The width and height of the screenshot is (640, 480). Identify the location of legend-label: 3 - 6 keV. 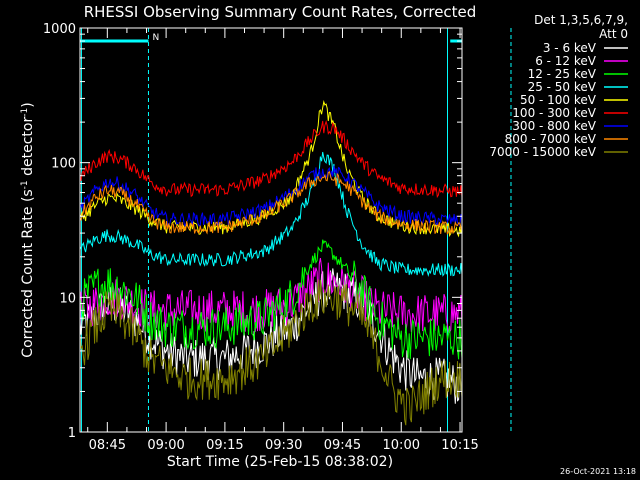
(570, 48).